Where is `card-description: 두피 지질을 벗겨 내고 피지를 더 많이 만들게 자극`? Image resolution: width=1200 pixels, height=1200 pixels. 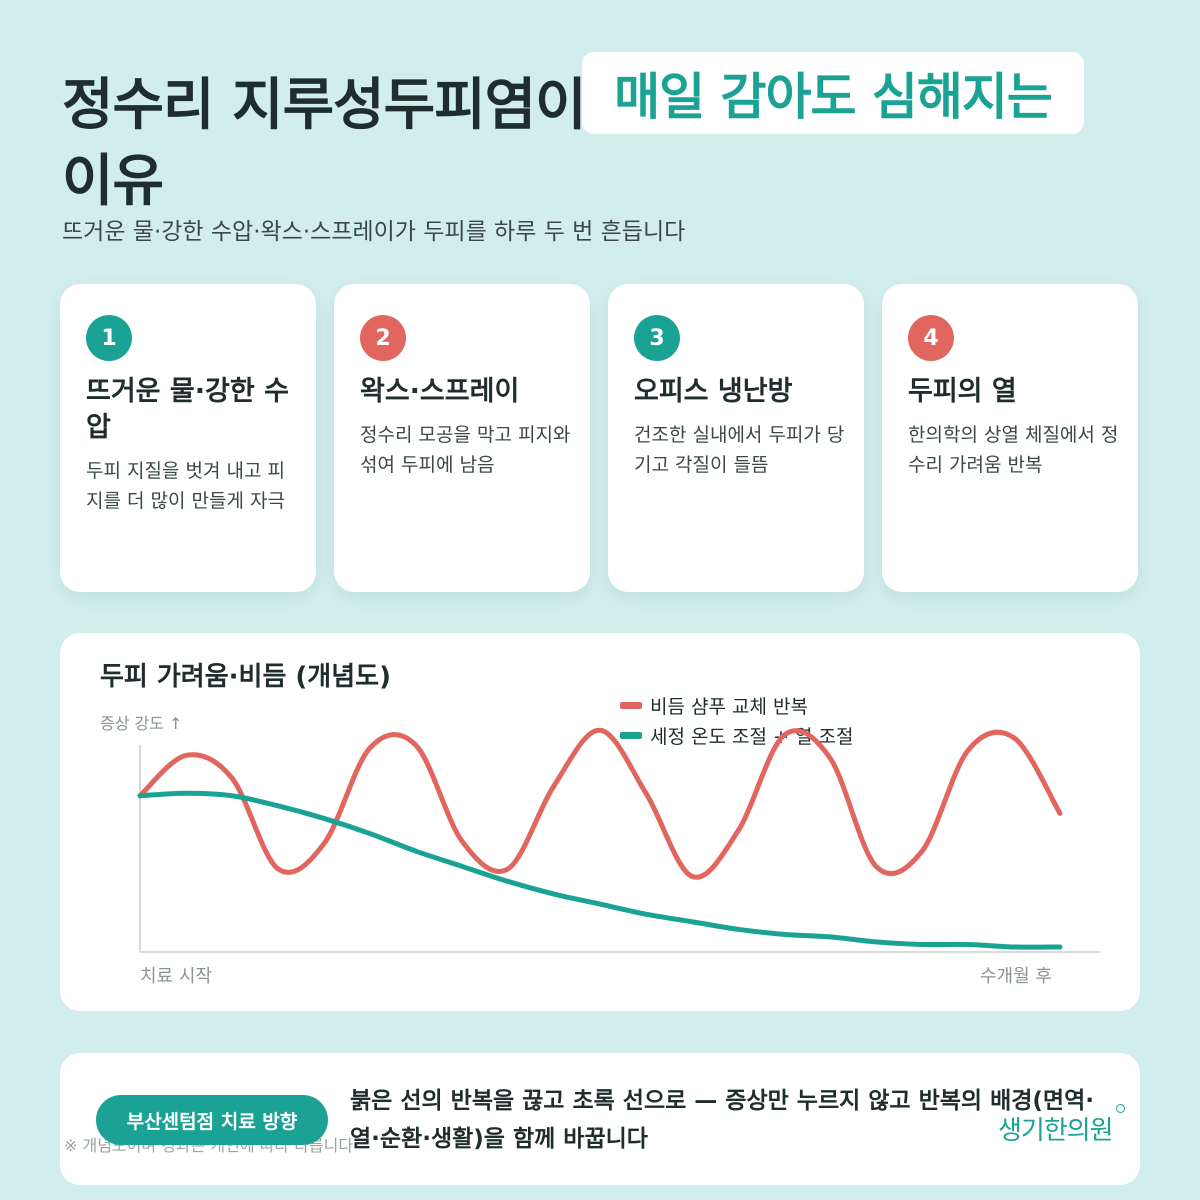
card-description: 두피 지질을 벗겨 내고 피지를 더 많이 만들게 자극 is located at coordinates (185, 486).